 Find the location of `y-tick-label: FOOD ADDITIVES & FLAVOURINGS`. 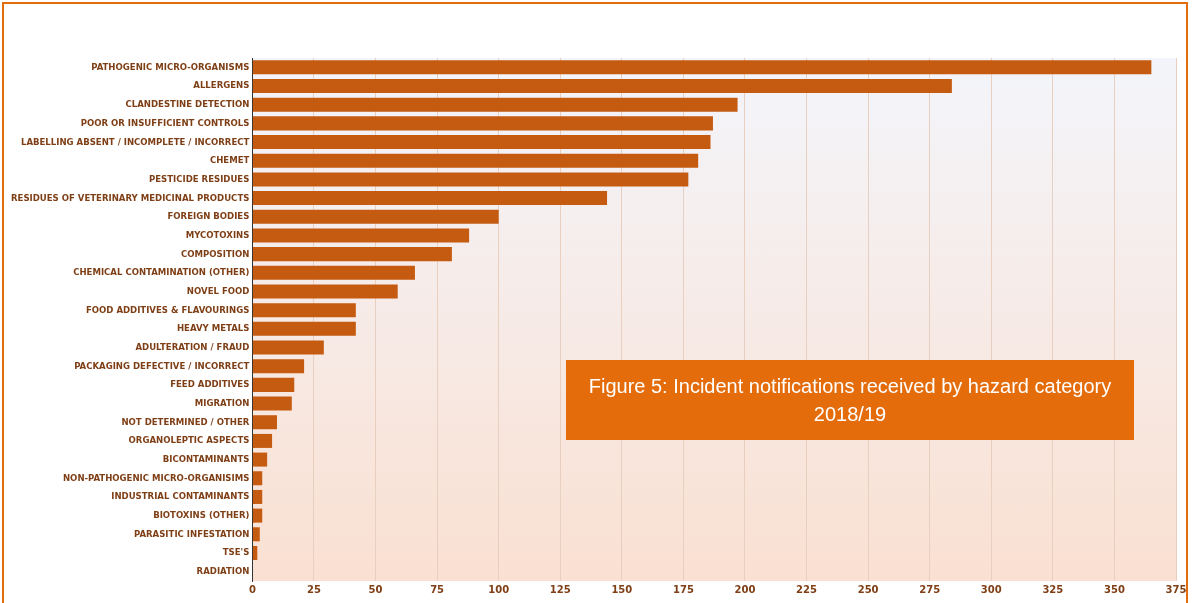

y-tick-label: FOOD ADDITIVES & FLAVOURINGS is located at coordinates (167, 309).